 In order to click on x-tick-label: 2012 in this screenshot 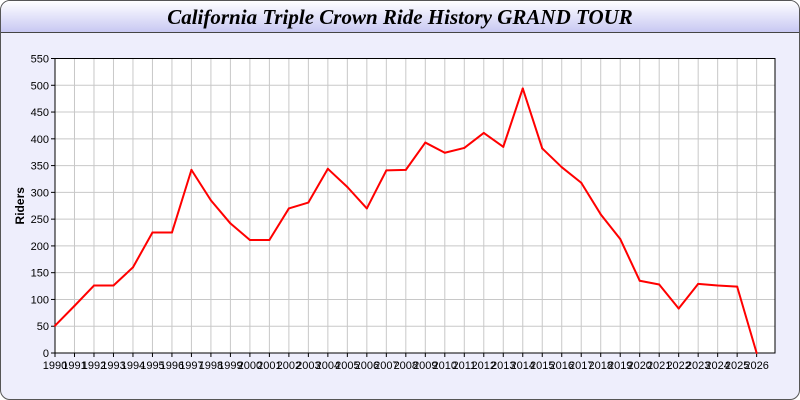, I will do `click(484, 366)`.